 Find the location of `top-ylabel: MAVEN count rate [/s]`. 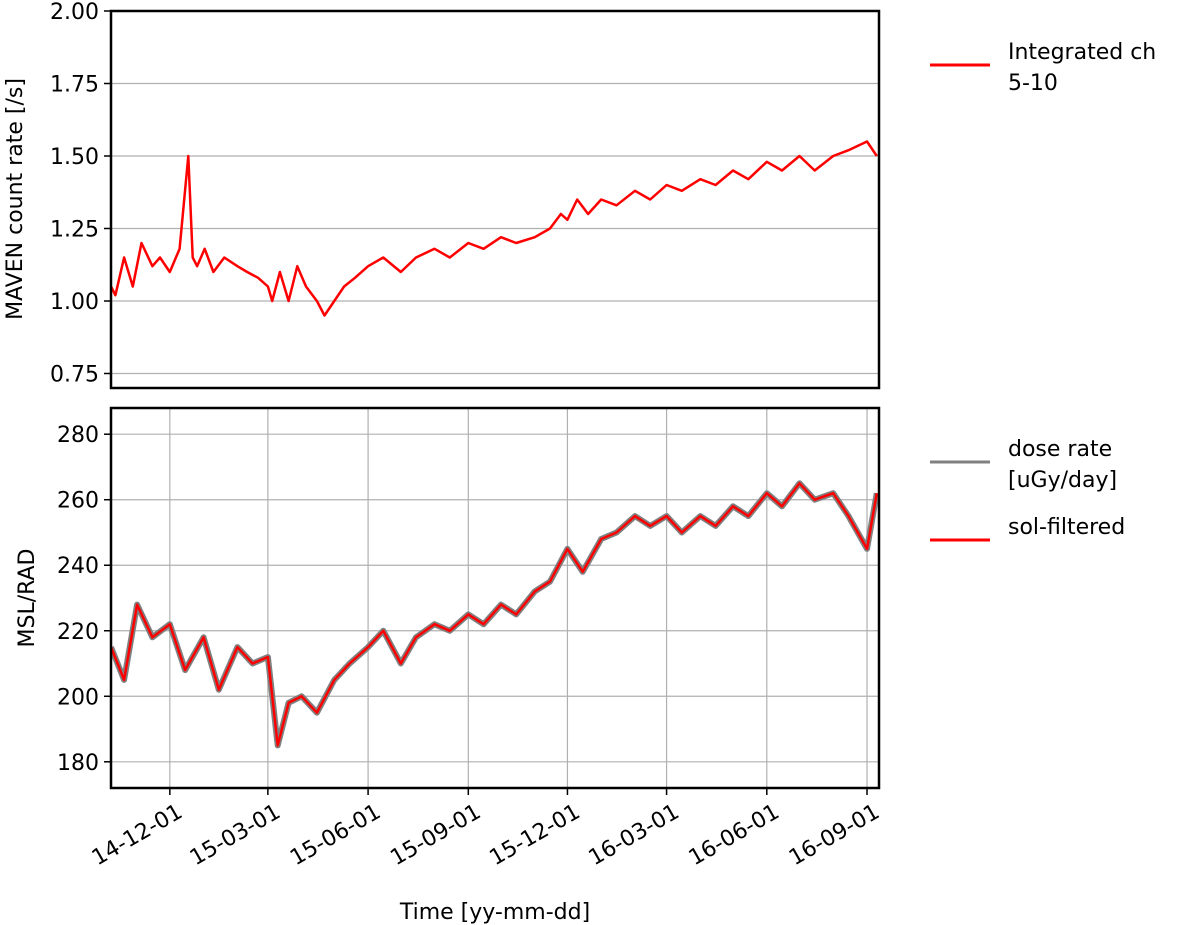

top-ylabel: MAVEN count rate [/s] is located at coordinates (15, 199).